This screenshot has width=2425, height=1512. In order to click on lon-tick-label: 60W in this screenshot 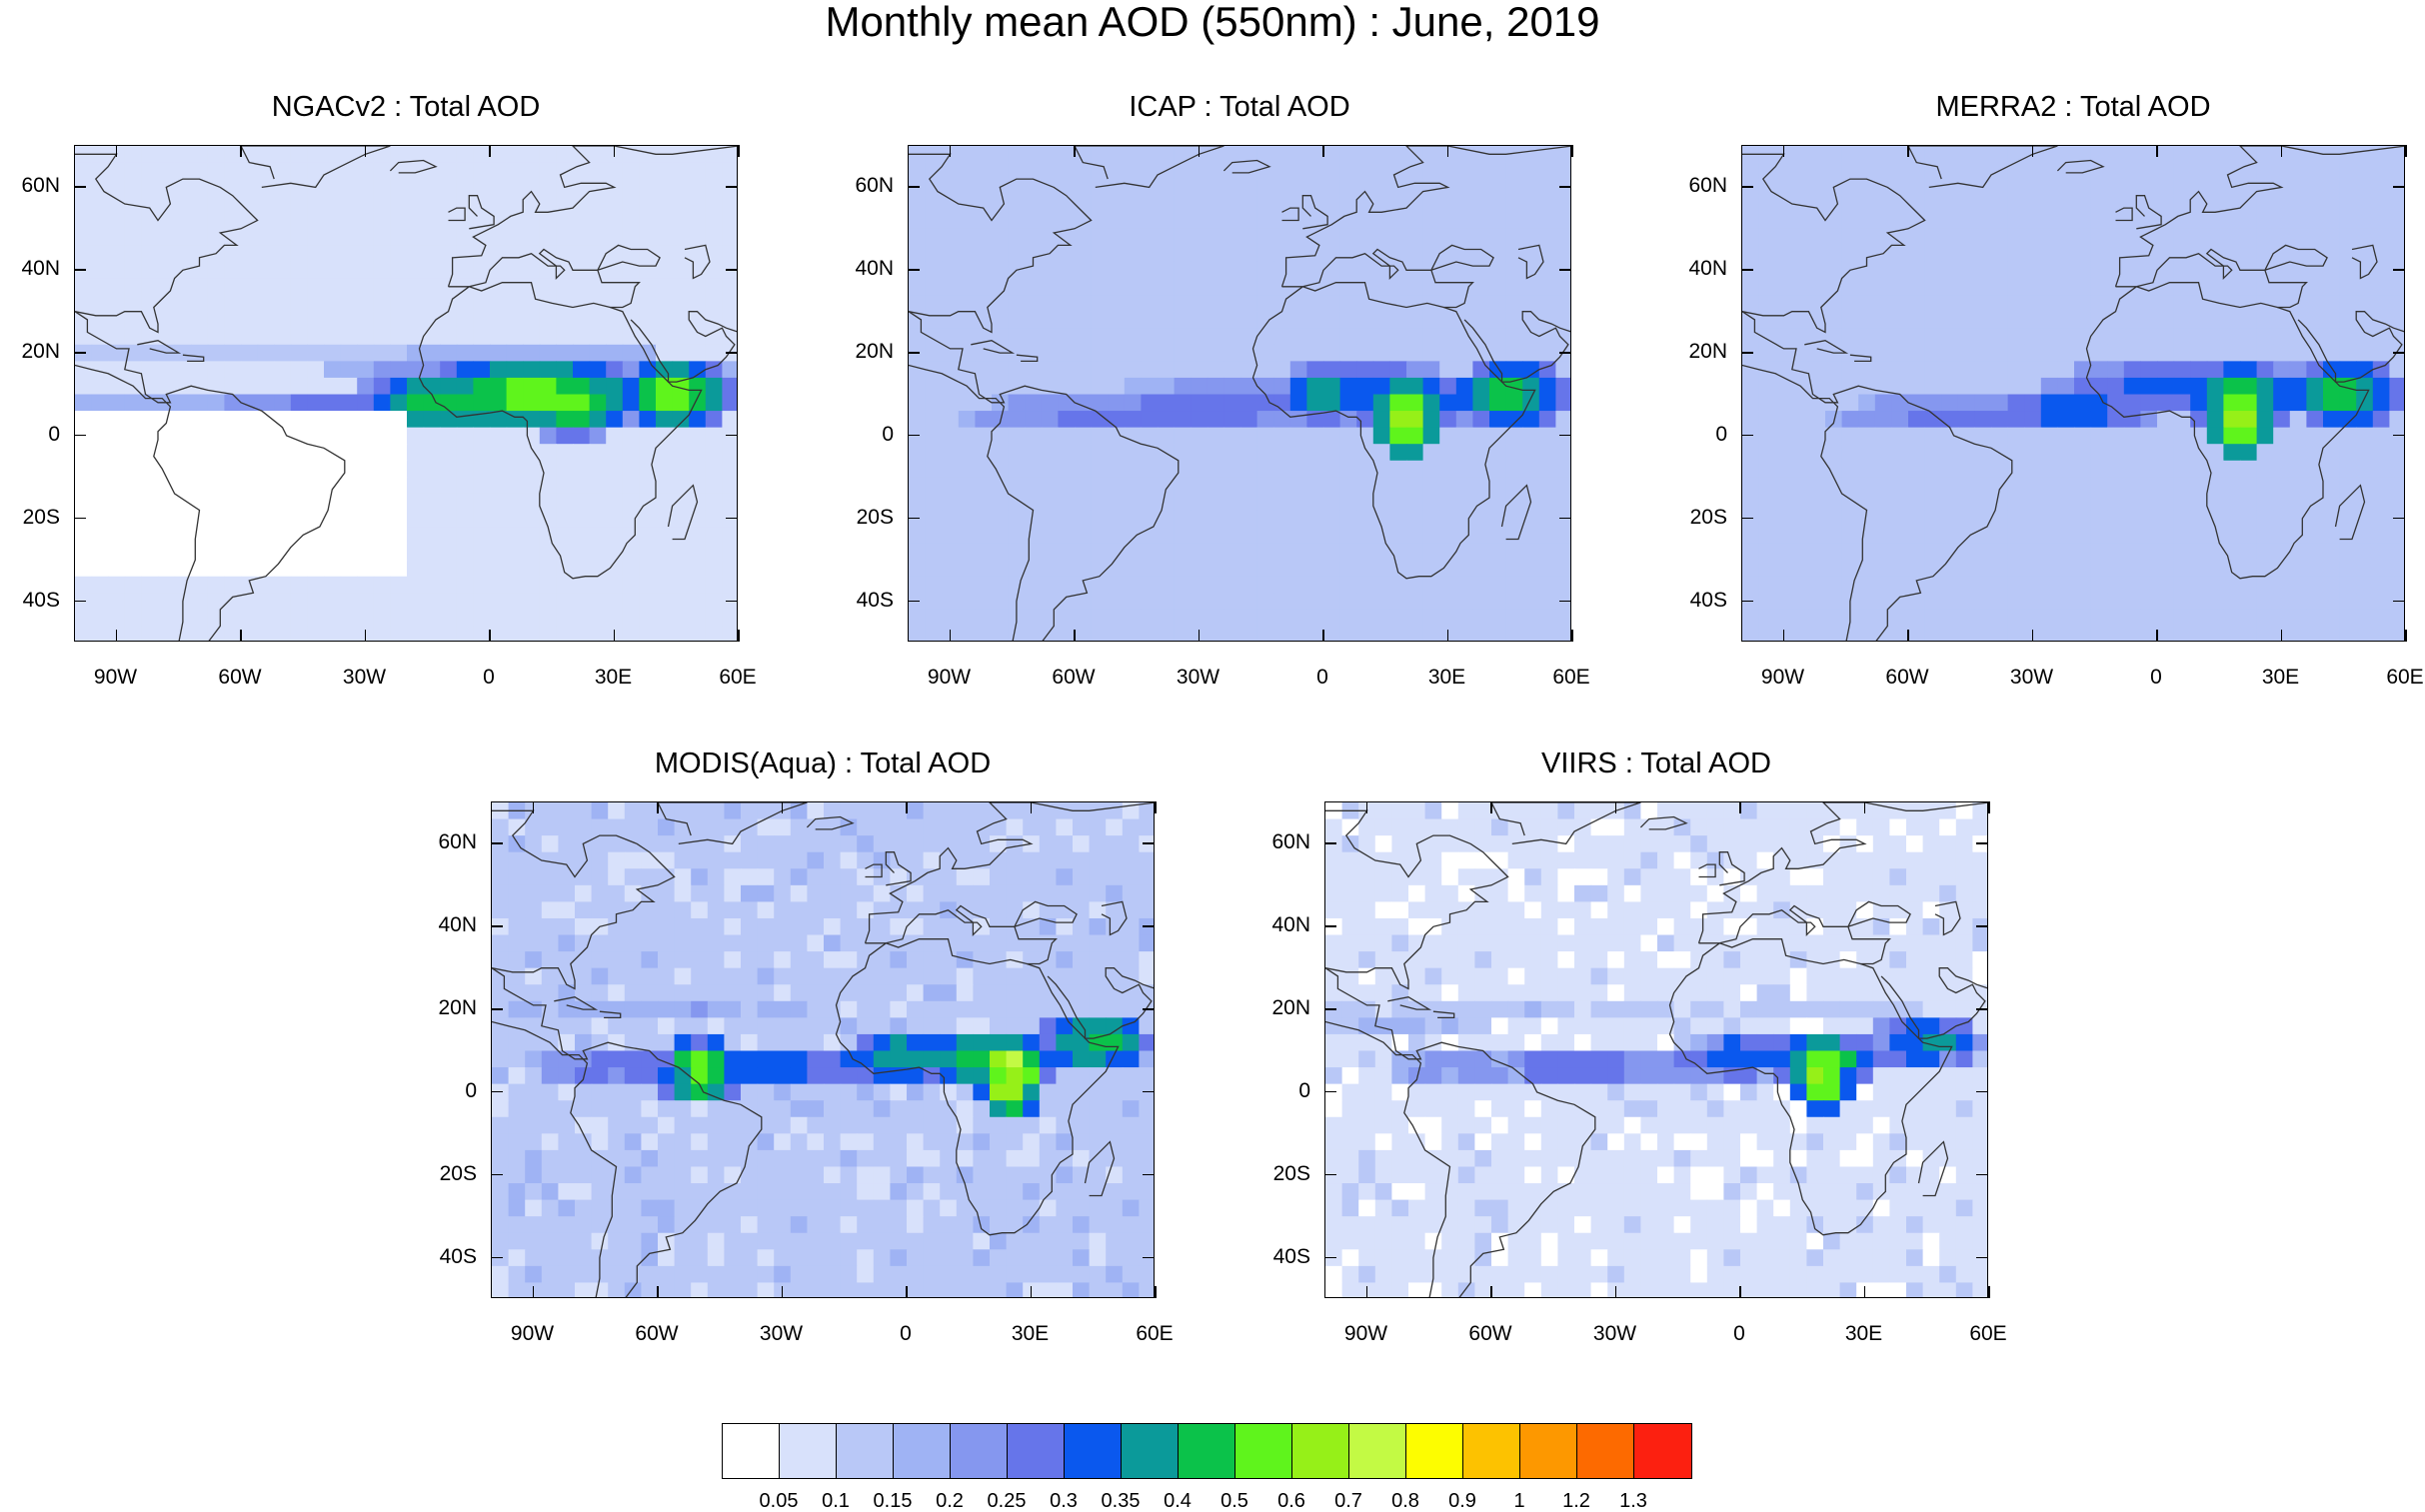, I will do `click(1074, 677)`.